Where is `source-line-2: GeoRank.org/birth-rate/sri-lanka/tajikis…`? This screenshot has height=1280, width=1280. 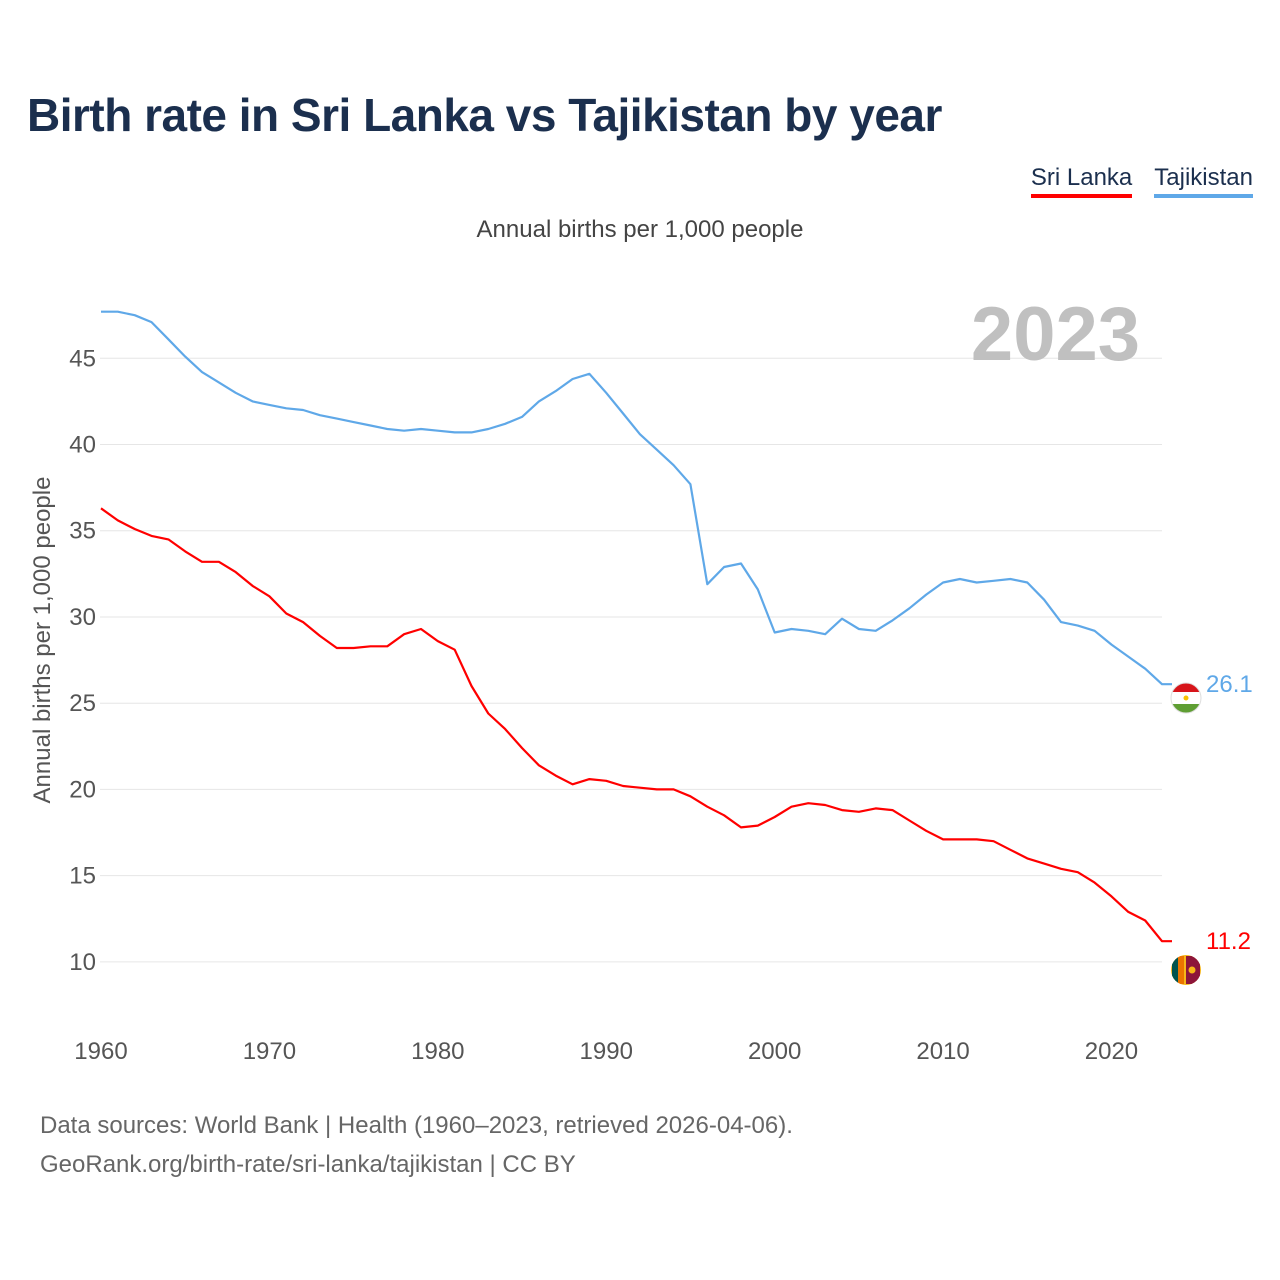
source-line-2: GeoRank.org/birth-rate/sri-lanka/tajikis… is located at coordinates (308, 1164).